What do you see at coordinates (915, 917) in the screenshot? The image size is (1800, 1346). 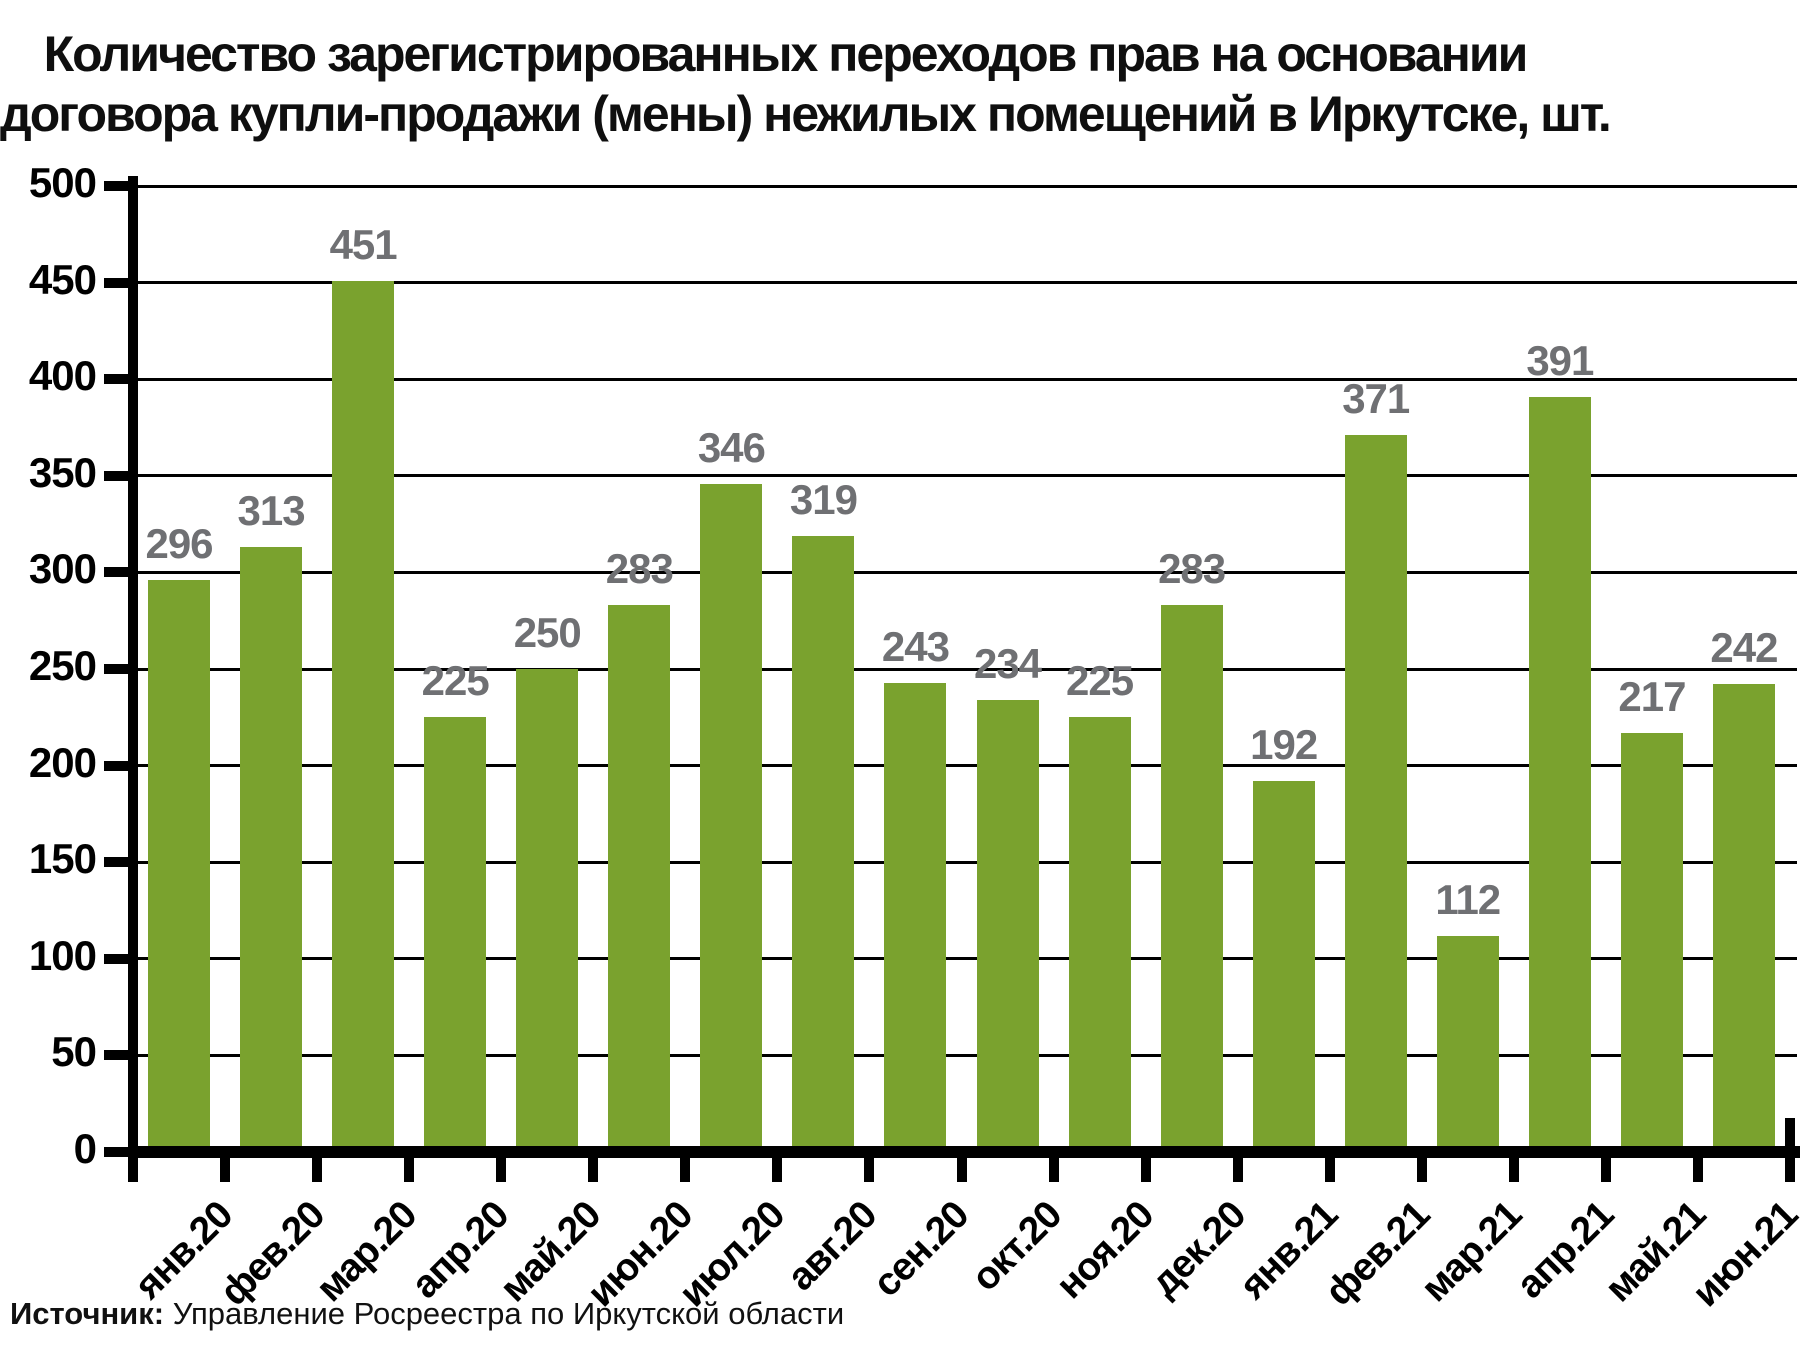 I see `bar-сен.20` at bounding box center [915, 917].